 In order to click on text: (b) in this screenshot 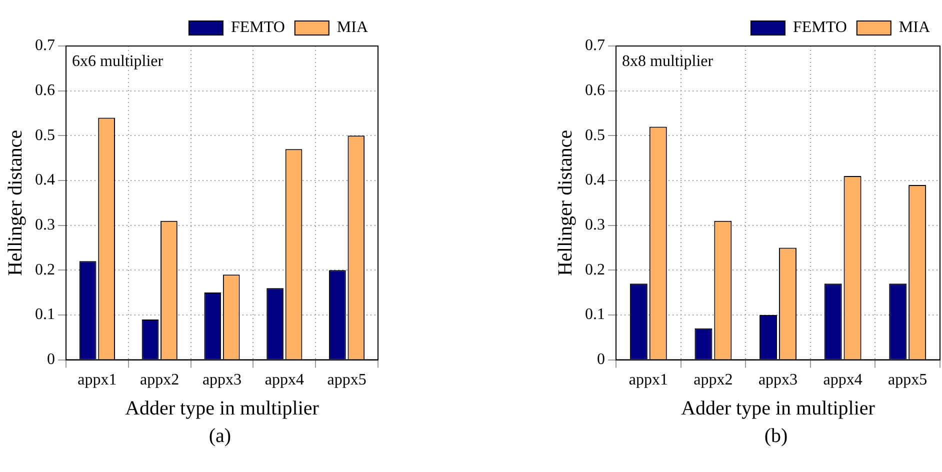, I will do `click(776, 436)`.